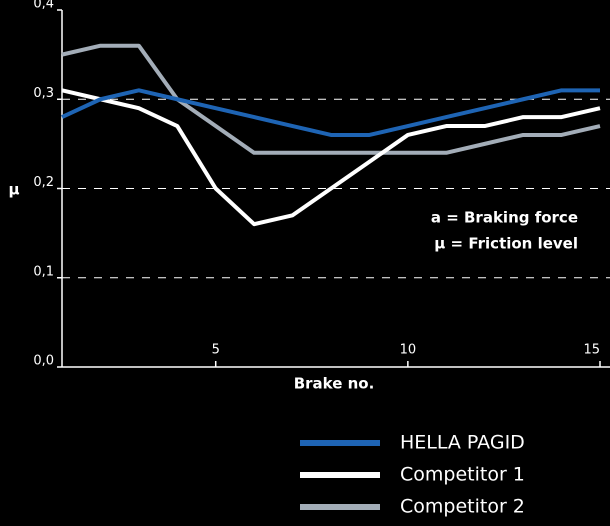 The image size is (610, 526). Describe the element at coordinates (408, 350) in the screenshot. I see `x-tick-label: 10` at that location.